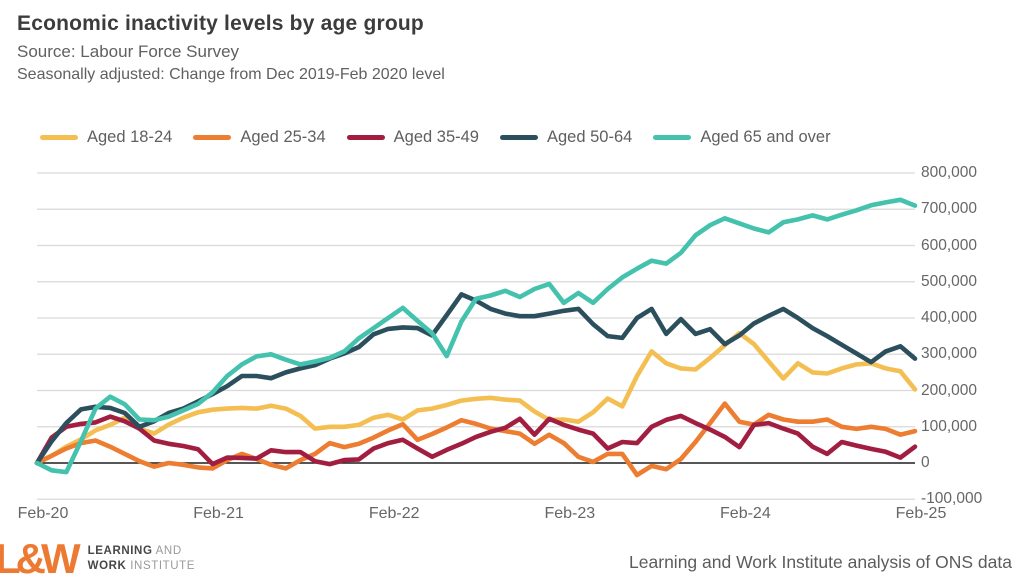  I want to click on y-tick-label: 800,000, so click(949, 172).